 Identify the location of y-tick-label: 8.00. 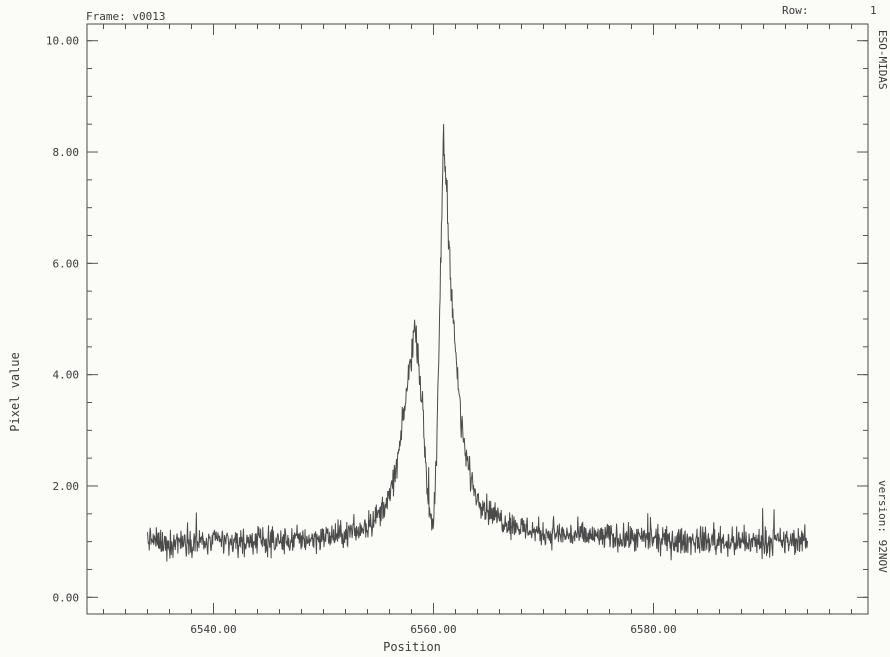
(66, 152).